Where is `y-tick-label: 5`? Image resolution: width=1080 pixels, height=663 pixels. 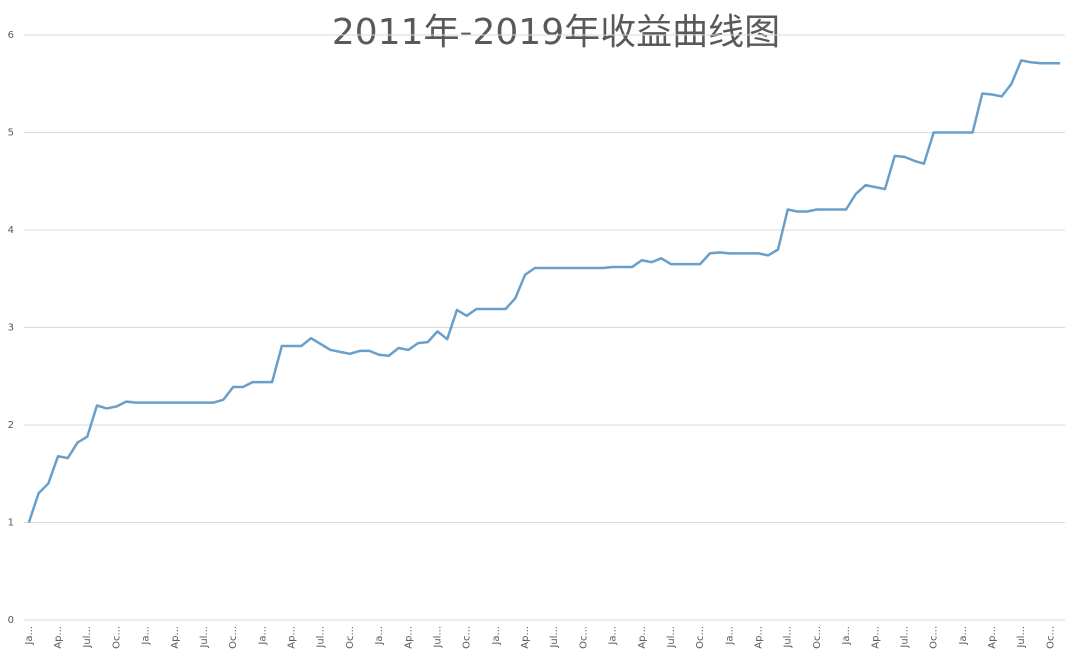
y-tick-label: 5 is located at coordinates (11, 133).